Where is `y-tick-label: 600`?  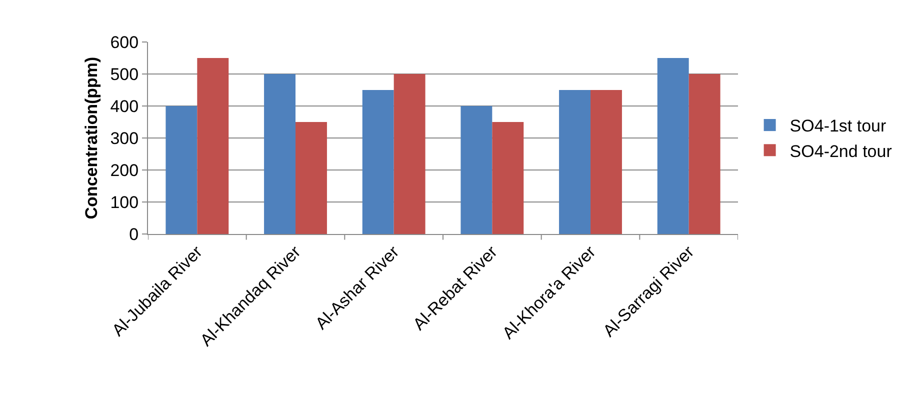 y-tick-label: 600 is located at coordinates (124, 42).